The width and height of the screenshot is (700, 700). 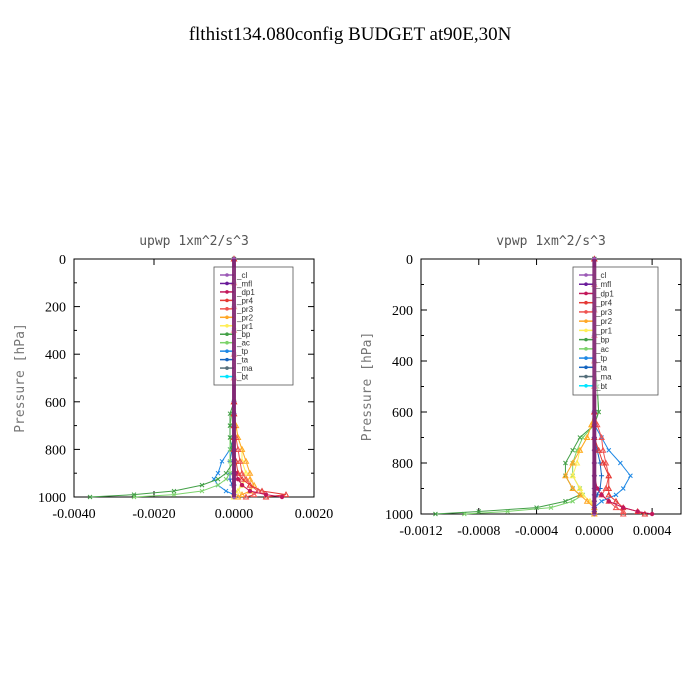 I want to click on legend-label: _ta, so click(x=242, y=360).